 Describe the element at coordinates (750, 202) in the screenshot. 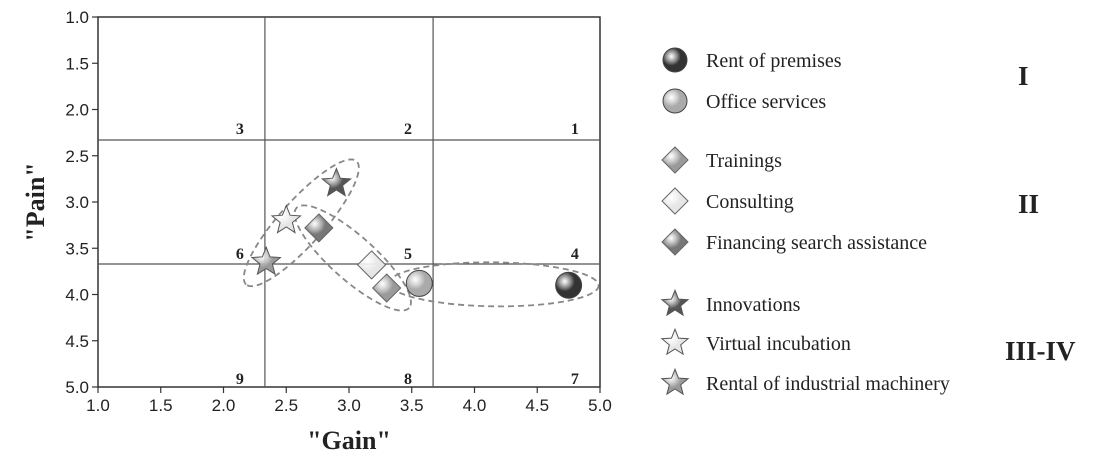

I see `legend-label-consulting: Consulting` at that location.